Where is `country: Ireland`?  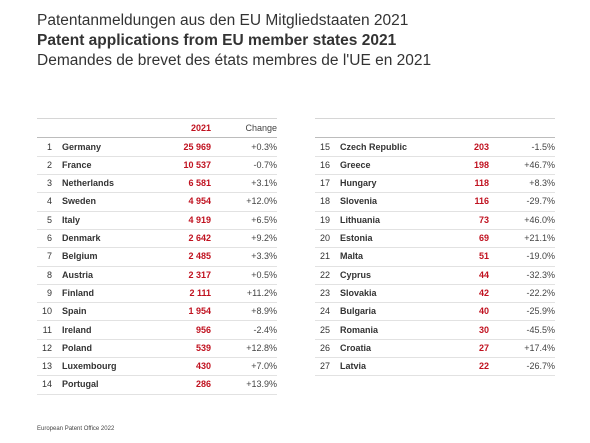
country: Ireland is located at coordinates (77, 329).